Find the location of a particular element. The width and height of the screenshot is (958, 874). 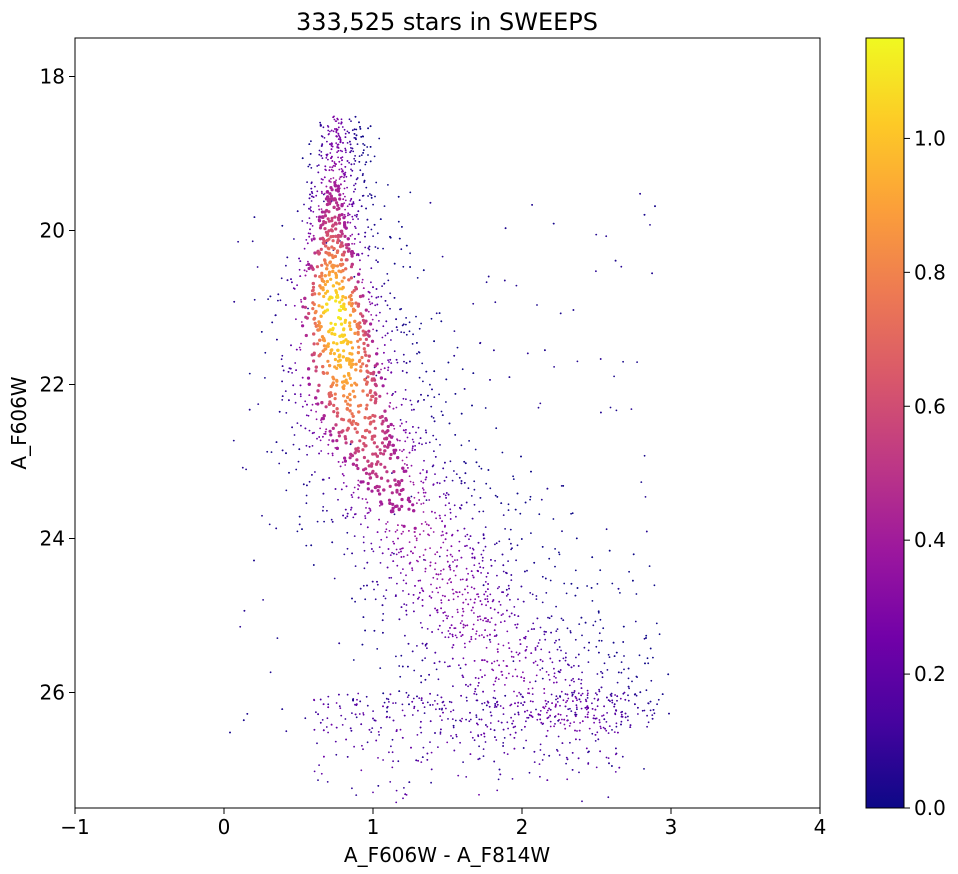

colorbar-tick-label: 0.2 is located at coordinates (930, 674).